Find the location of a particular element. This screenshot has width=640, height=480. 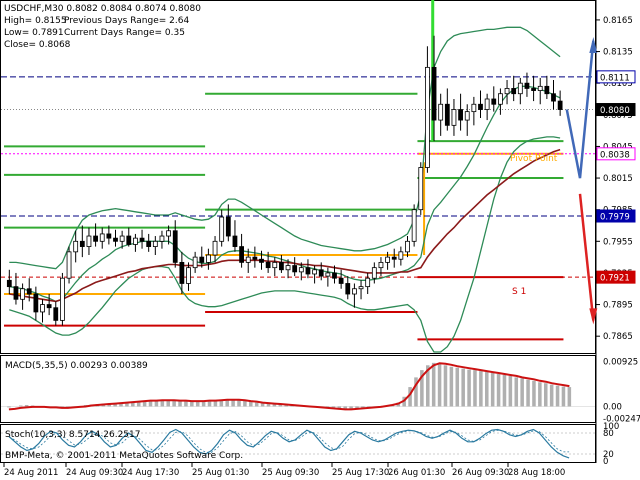

stoch-tick-label: 80 is located at coordinates (608, 434).